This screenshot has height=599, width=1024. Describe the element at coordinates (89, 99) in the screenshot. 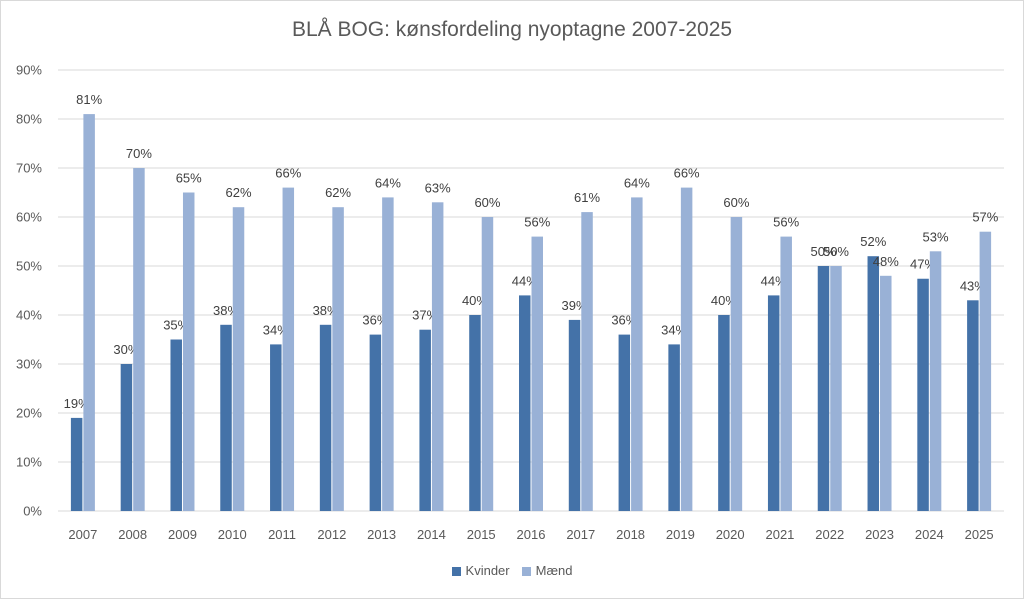

I see `data-label: 81%` at that location.